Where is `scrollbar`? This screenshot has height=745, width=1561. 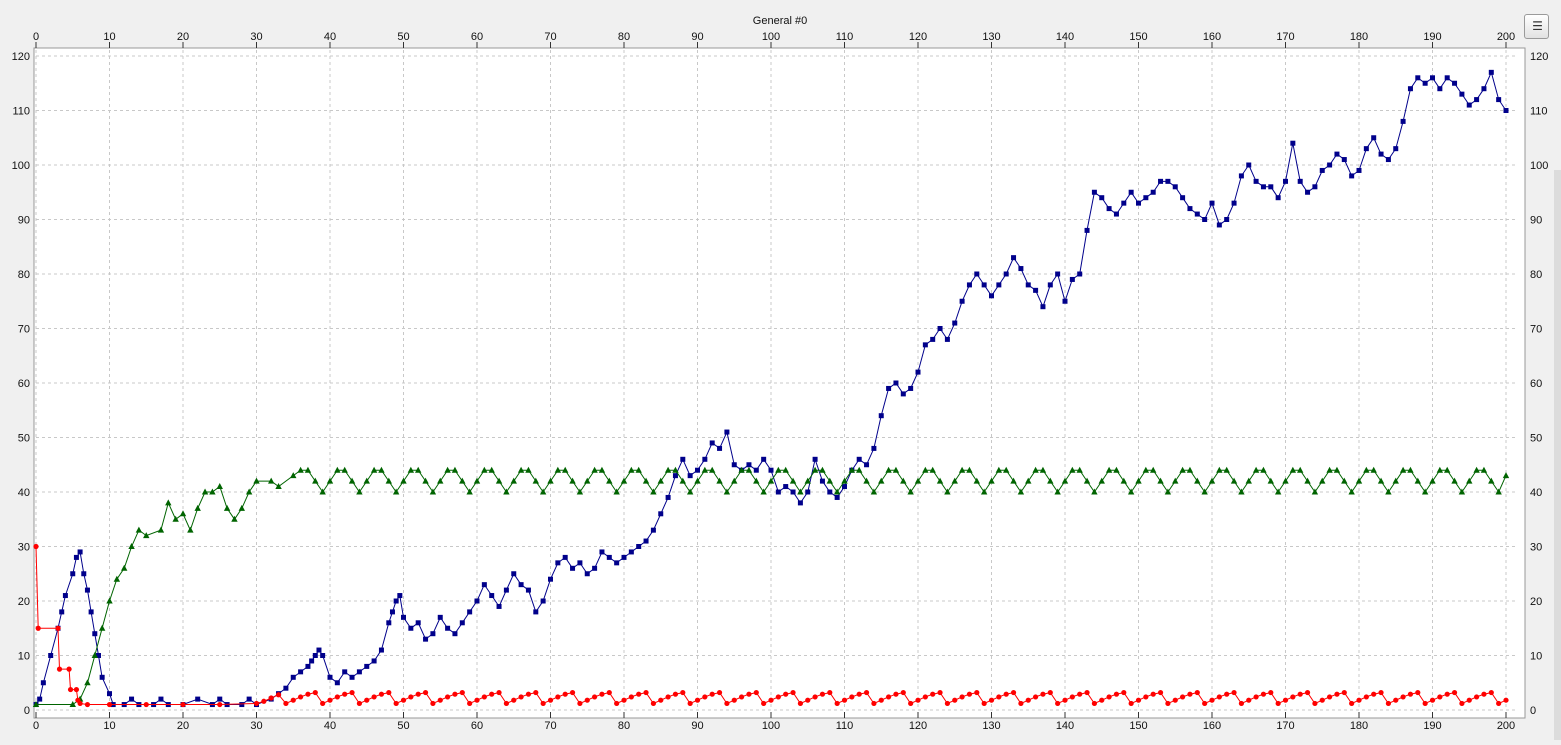 scrollbar is located at coordinates (1557, 455).